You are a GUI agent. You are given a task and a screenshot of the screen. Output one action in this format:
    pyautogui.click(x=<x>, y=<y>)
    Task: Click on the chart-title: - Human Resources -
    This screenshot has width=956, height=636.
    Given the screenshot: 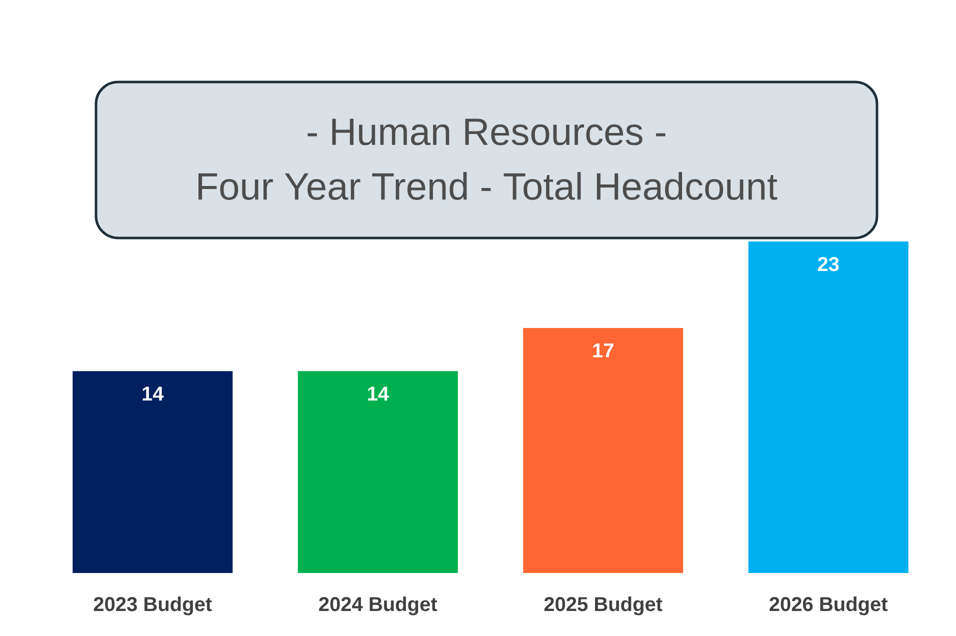 What is the action you would take?
    pyautogui.click(x=487, y=132)
    